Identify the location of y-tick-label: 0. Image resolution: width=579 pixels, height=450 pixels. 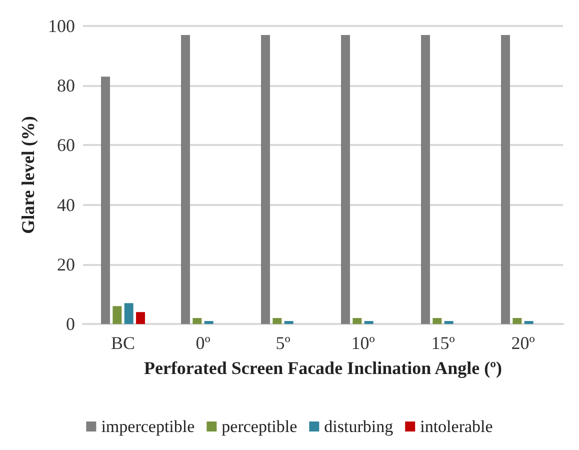
(70, 324).